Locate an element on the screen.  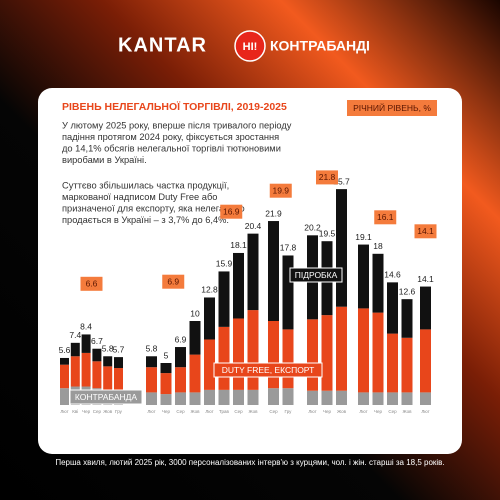
annual-value: 19.9 is located at coordinates (280, 190).